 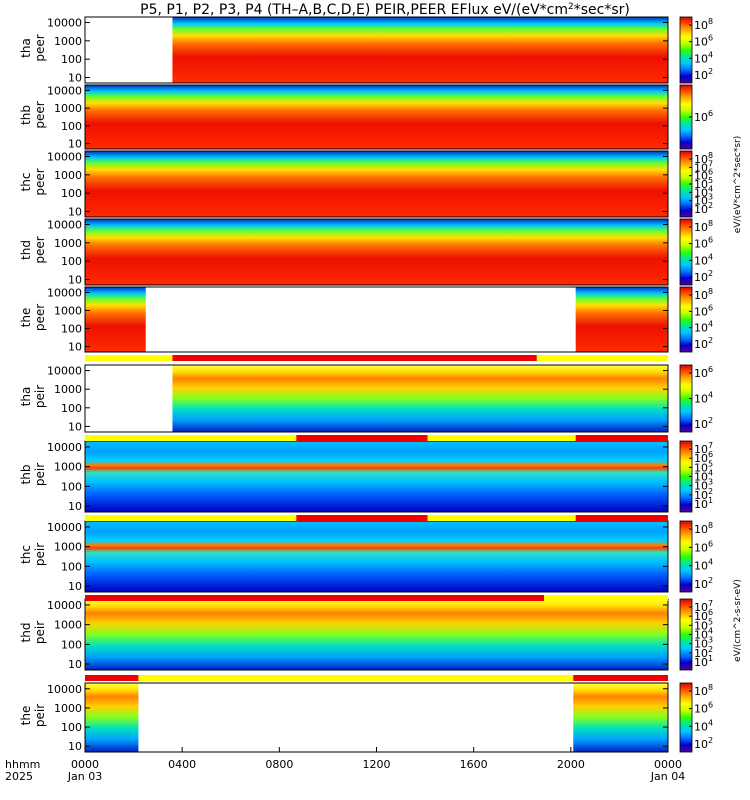 I want to click on time-axis-year: 2025, so click(x=19, y=776).